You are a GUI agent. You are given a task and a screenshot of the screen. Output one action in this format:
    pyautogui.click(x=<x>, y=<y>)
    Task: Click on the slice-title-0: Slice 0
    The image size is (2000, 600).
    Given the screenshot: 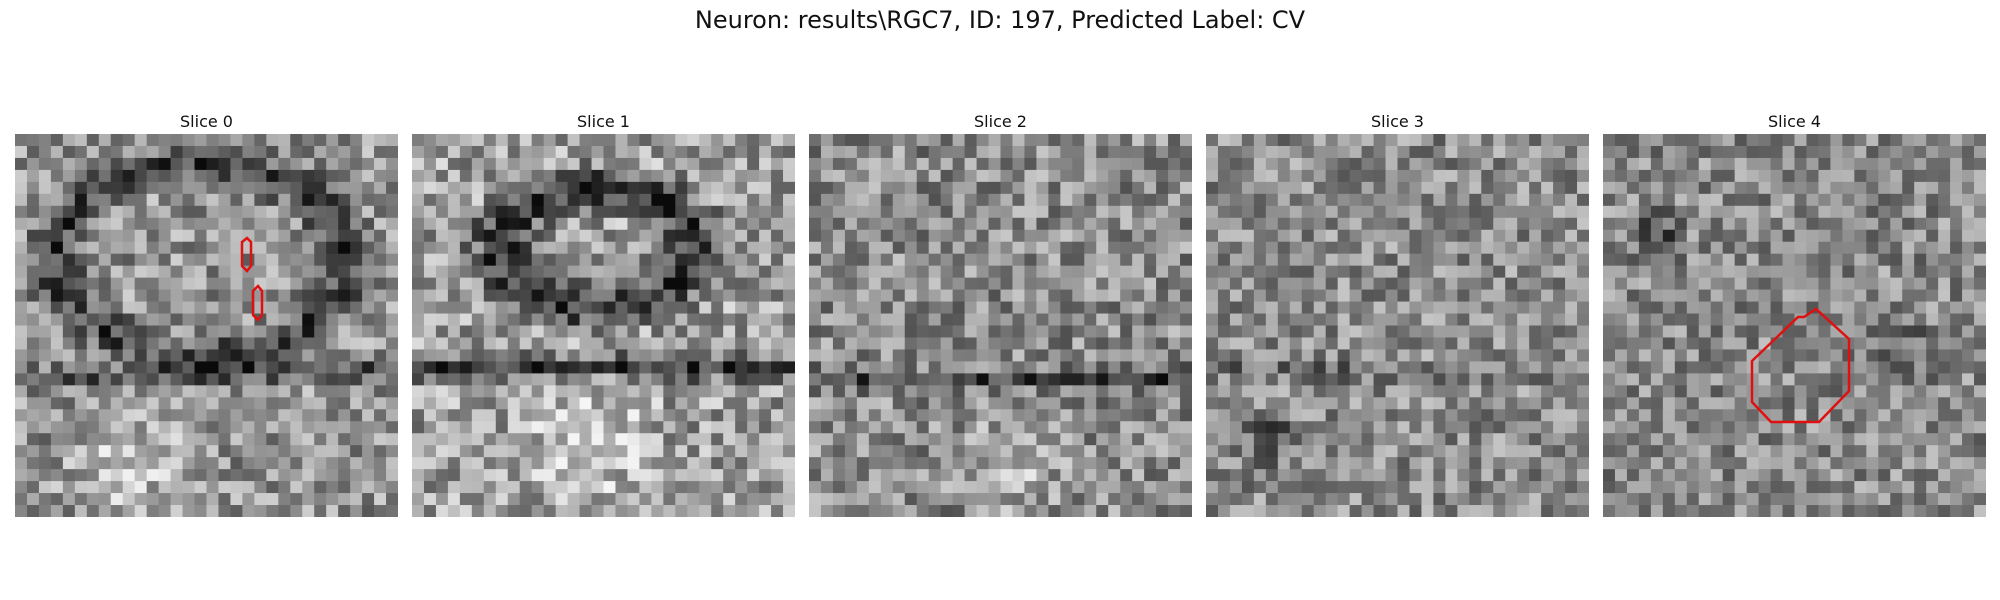 What is the action you would take?
    pyautogui.click(x=206, y=122)
    